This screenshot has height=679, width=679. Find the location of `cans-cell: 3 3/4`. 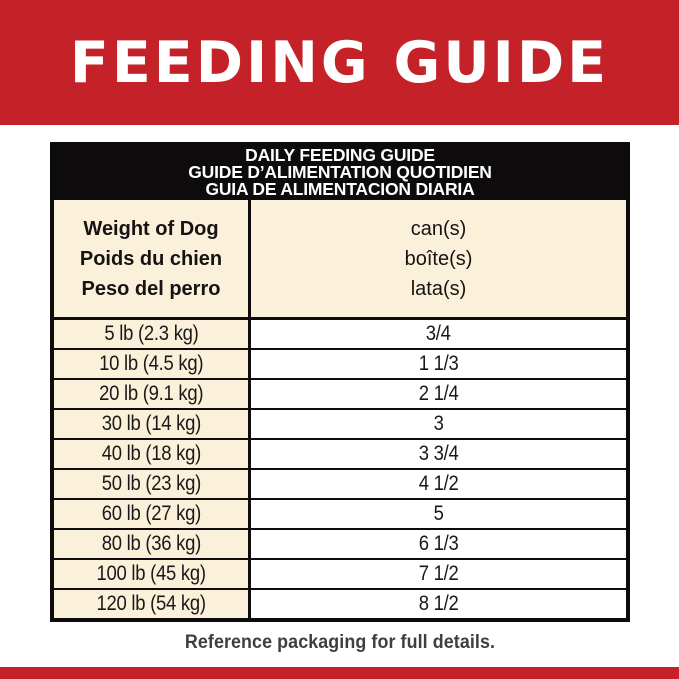

cans-cell: 3 3/4 is located at coordinates (438, 454).